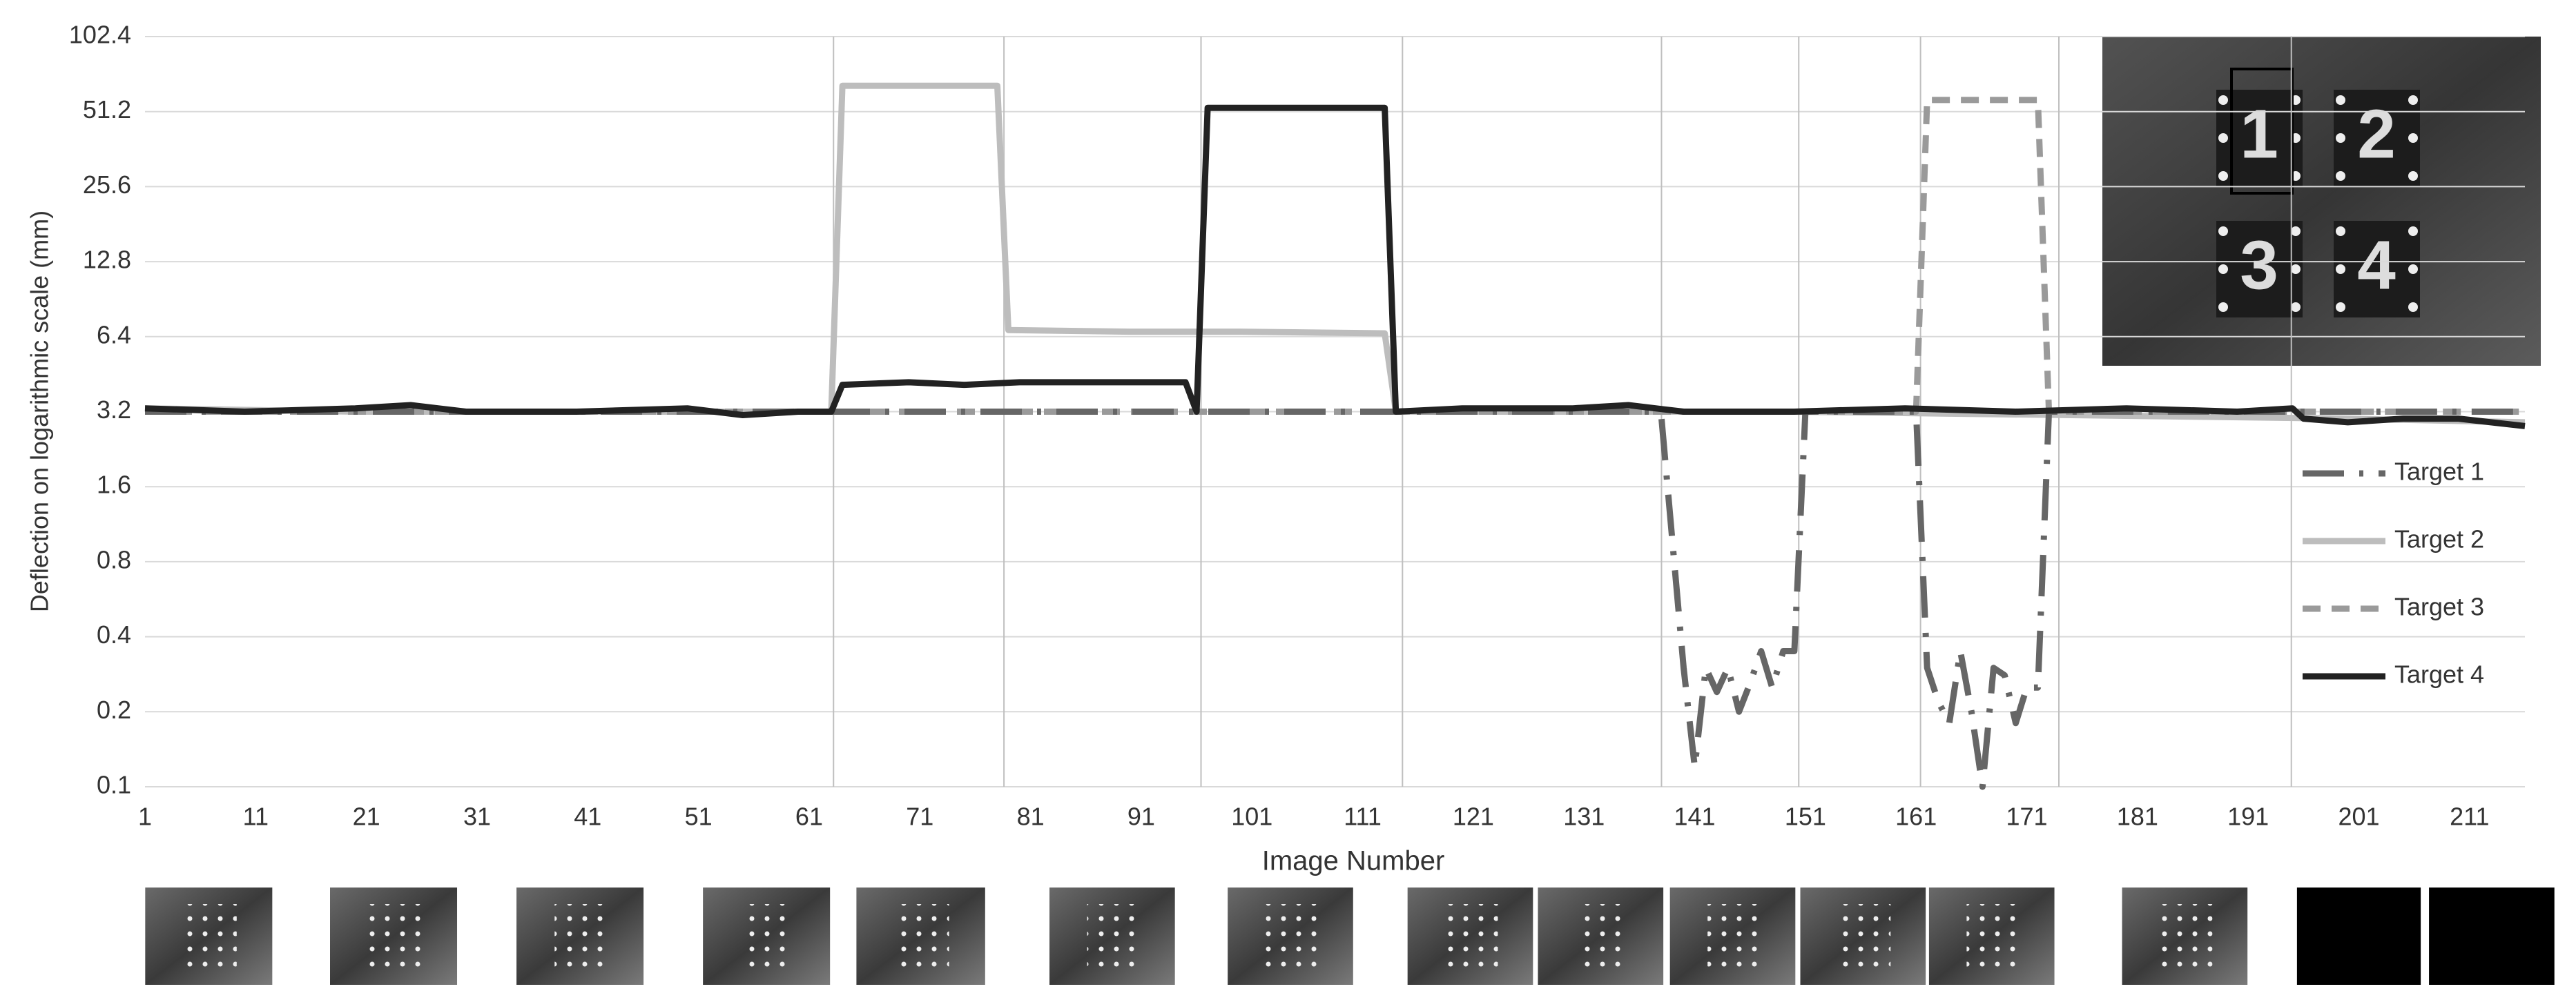 Image resolution: width=2576 pixels, height=1000 pixels. I want to click on x-tick-label: 61, so click(809, 817).